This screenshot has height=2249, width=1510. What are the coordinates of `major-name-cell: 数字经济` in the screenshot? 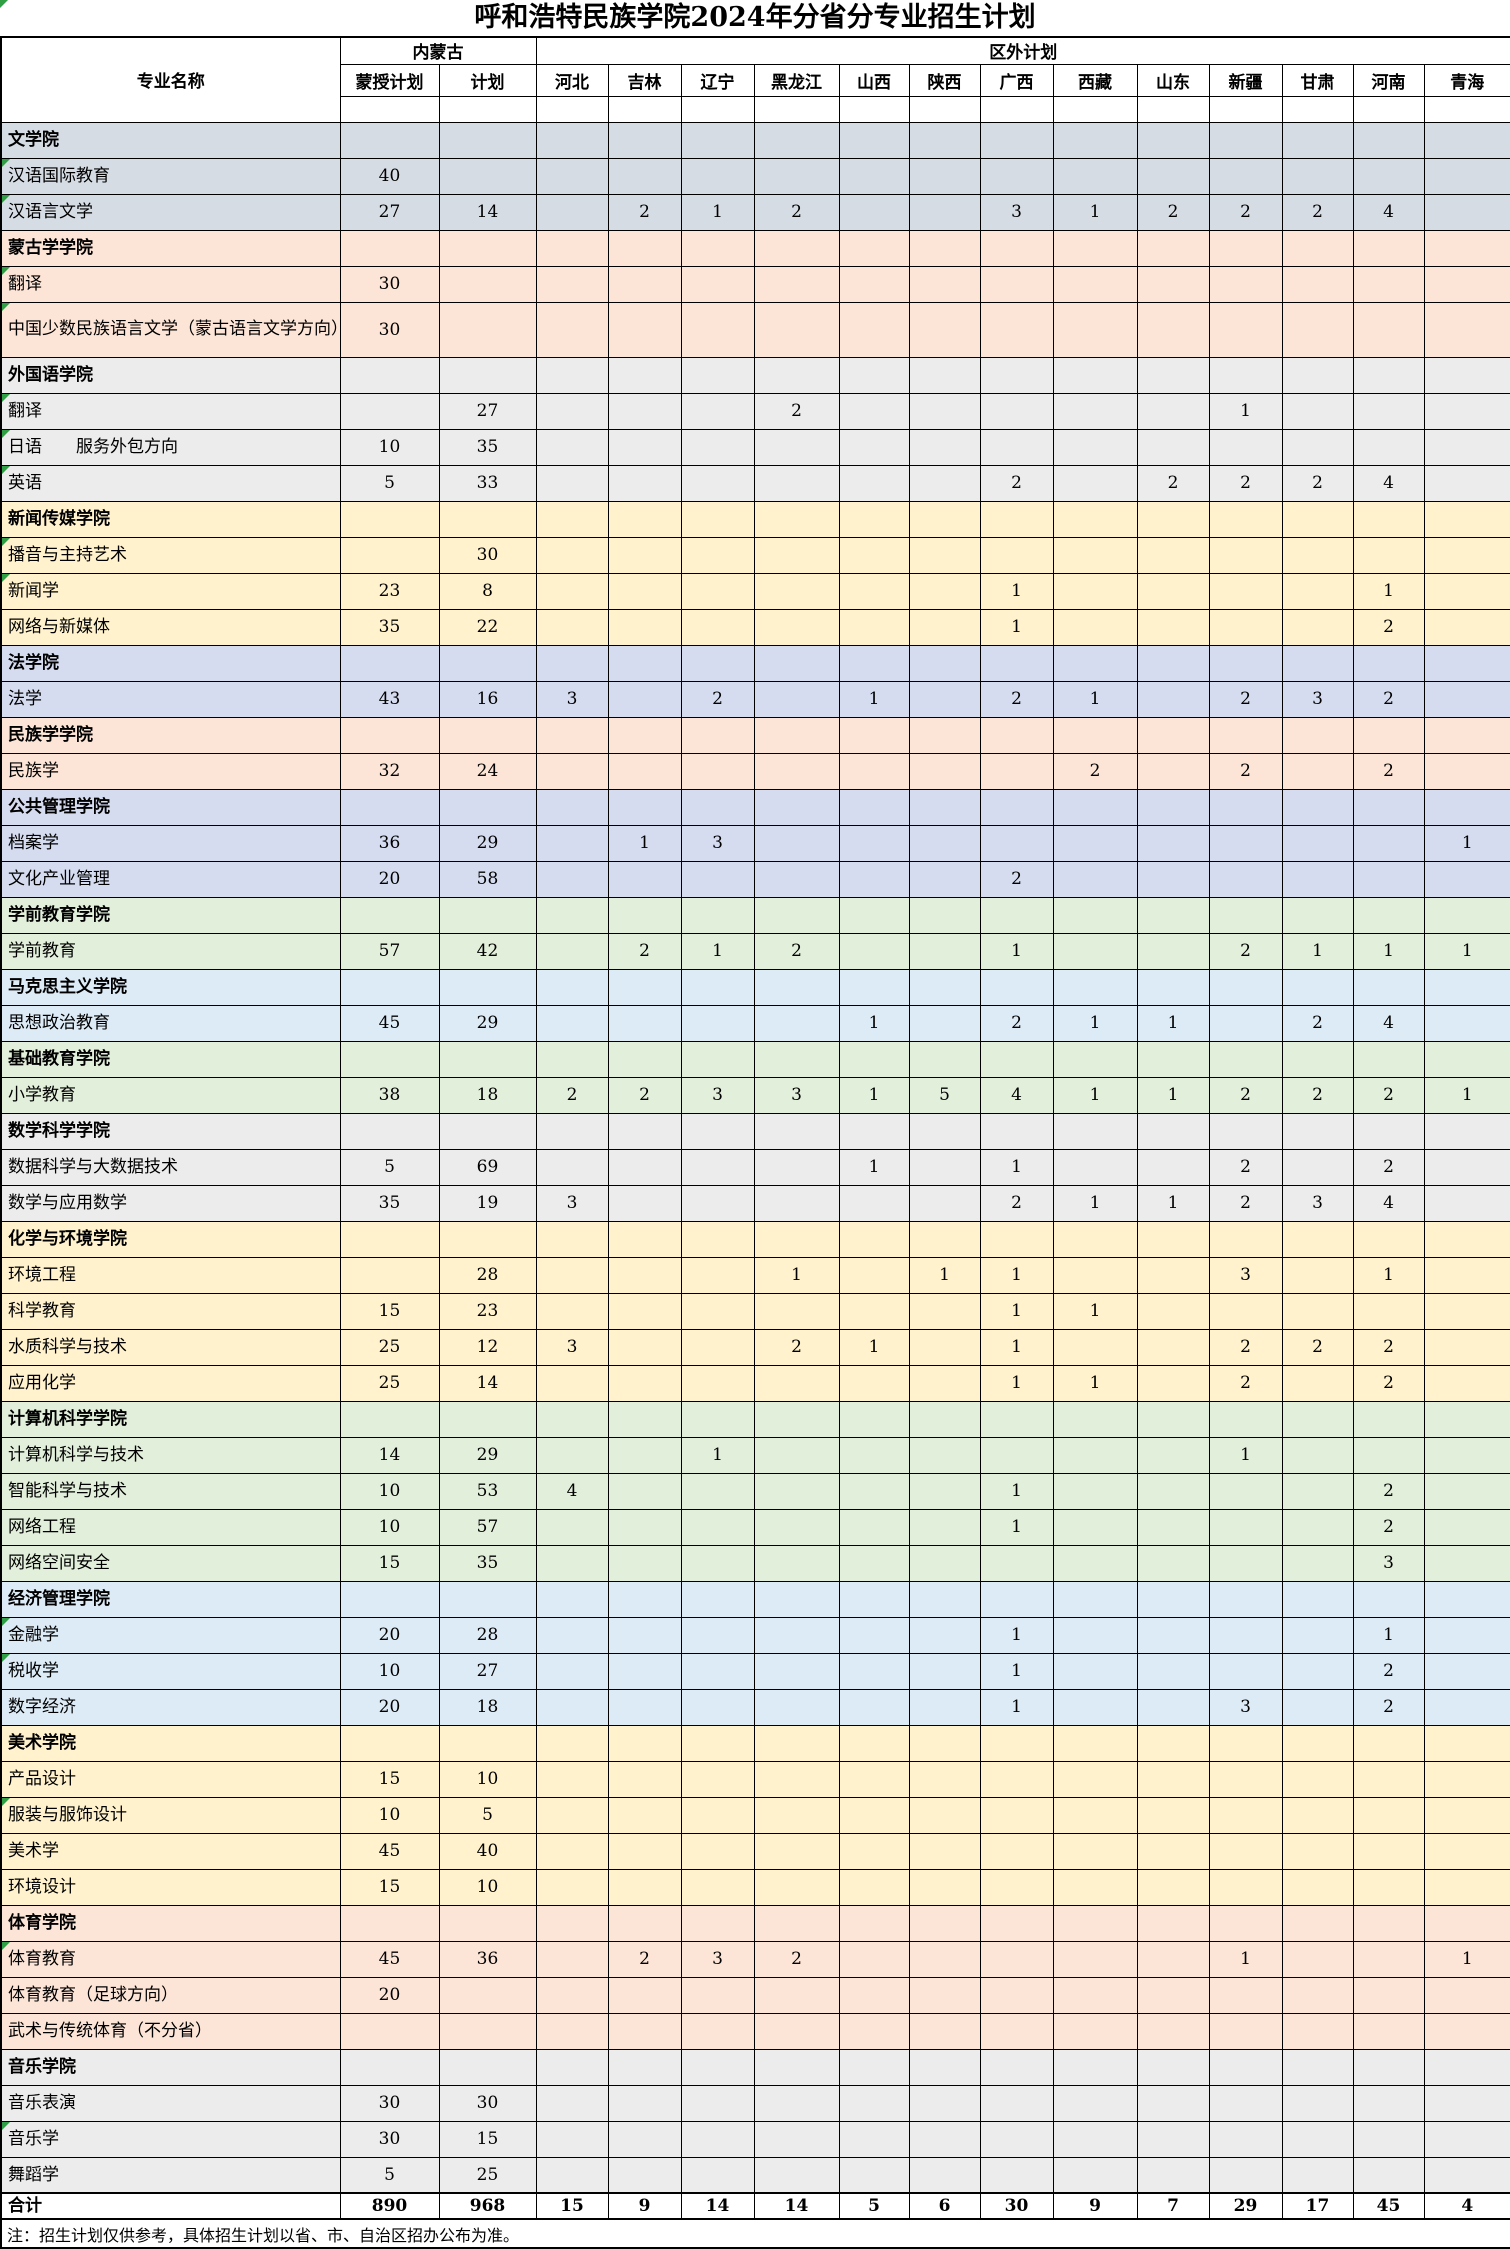 It's located at (170, 1707).